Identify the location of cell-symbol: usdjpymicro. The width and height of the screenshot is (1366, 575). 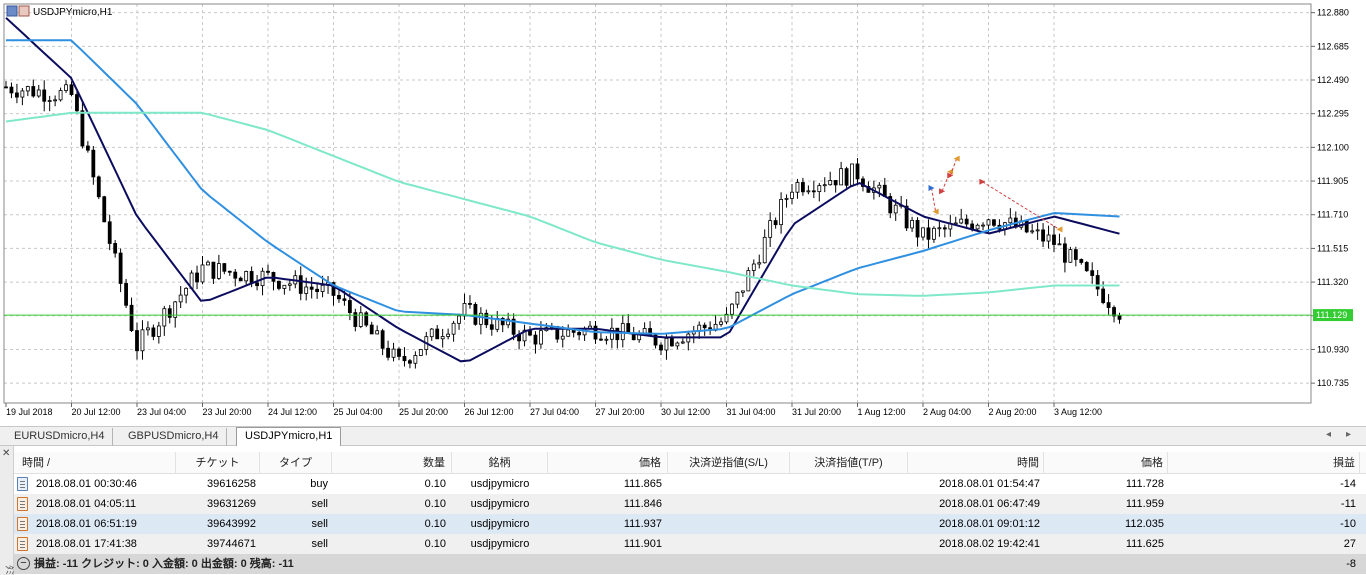
(500, 504).